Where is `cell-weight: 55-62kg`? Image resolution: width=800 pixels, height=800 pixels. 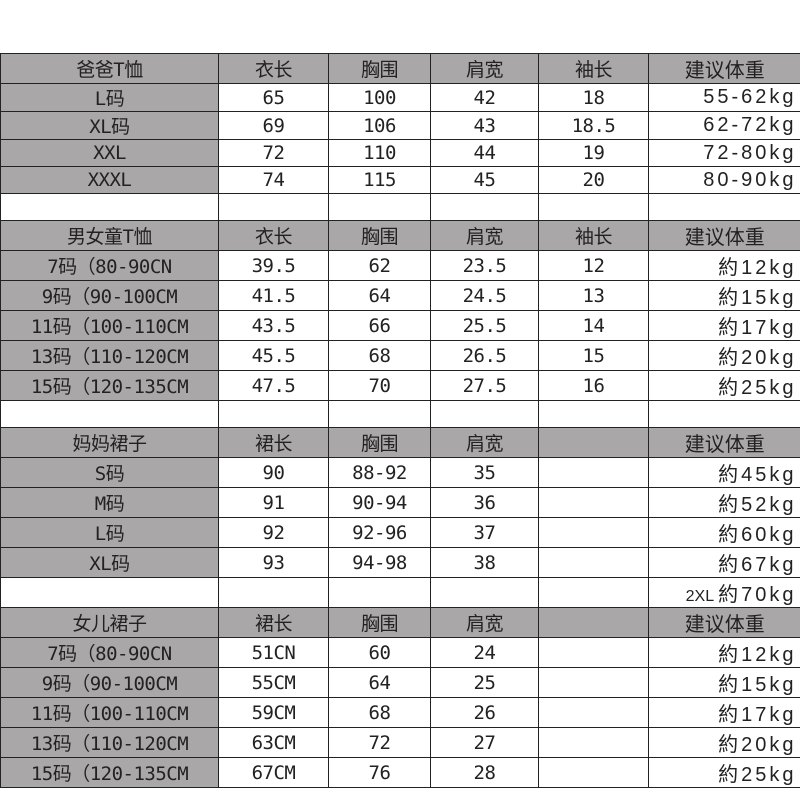 cell-weight: 55-62kg is located at coordinates (724, 97).